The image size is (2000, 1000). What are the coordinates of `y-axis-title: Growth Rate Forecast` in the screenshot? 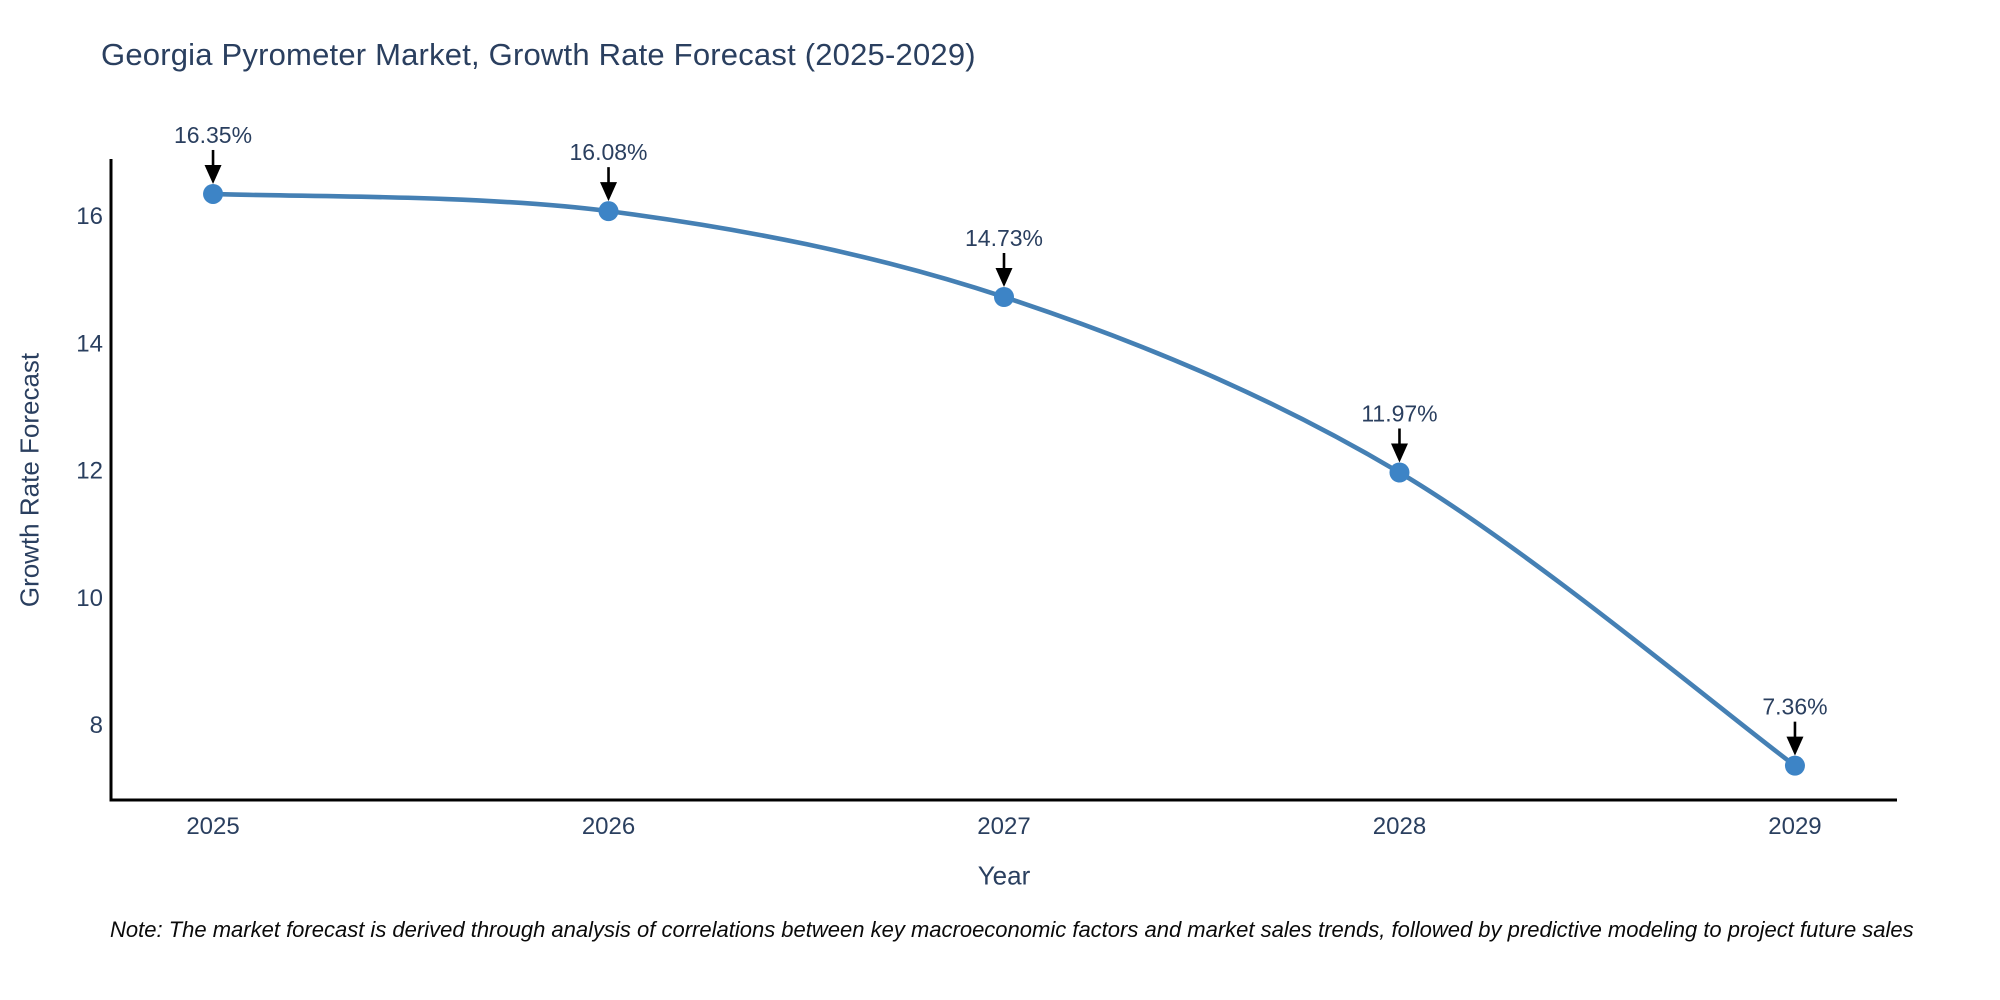 It's located at (29, 480).